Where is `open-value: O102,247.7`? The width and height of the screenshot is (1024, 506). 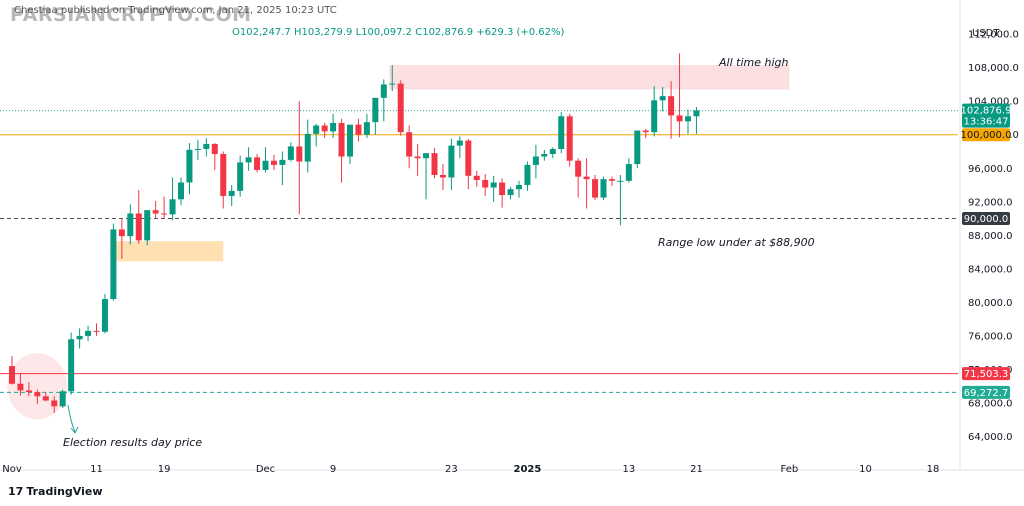 open-value: O102,247.7 is located at coordinates (261, 32).